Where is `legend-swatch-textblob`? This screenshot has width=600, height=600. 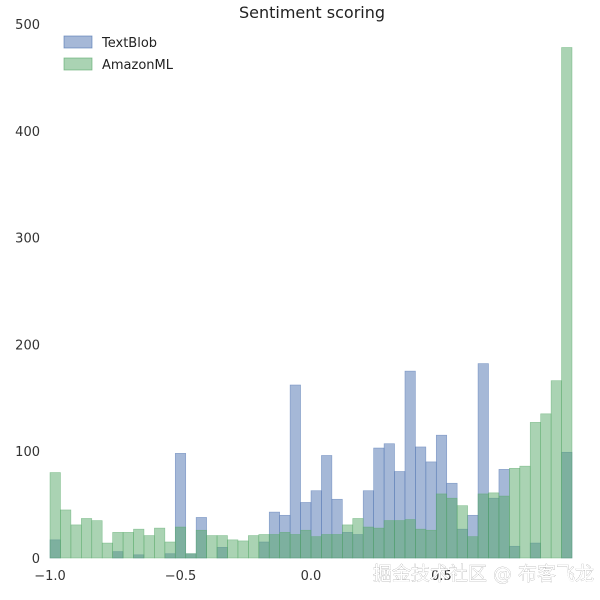 legend-swatch-textblob is located at coordinates (78, 42).